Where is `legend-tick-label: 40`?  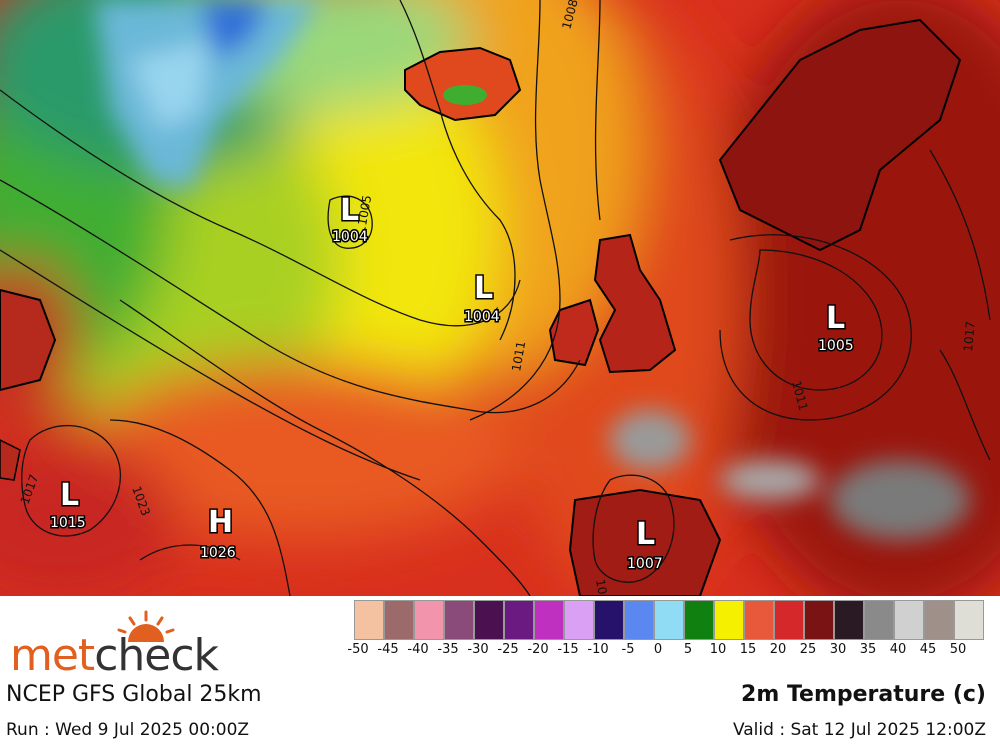 legend-tick-label: 40 is located at coordinates (898, 649).